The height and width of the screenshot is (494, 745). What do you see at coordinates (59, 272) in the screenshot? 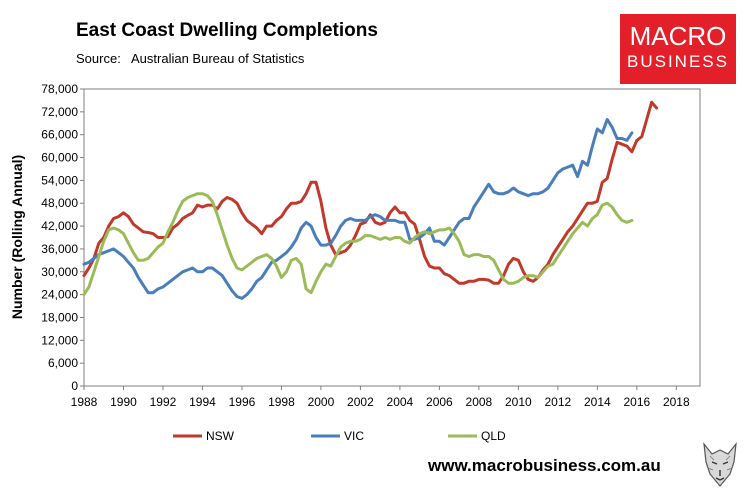
I see `y-tick-label: 30,000` at bounding box center [59, 272].